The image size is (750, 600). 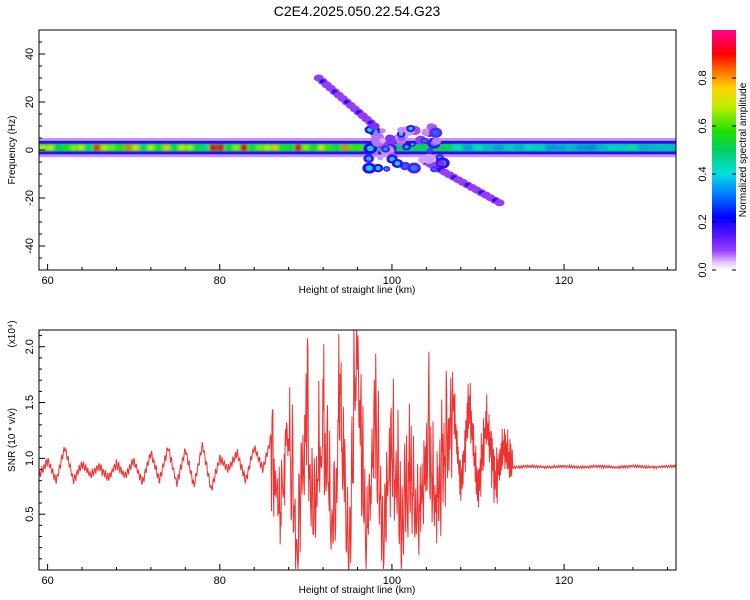 What do you see at coordinates (703, 269) in the screenshot?
I see `colorbar-tick-label: 0.0` at bounding box center [703, 269].